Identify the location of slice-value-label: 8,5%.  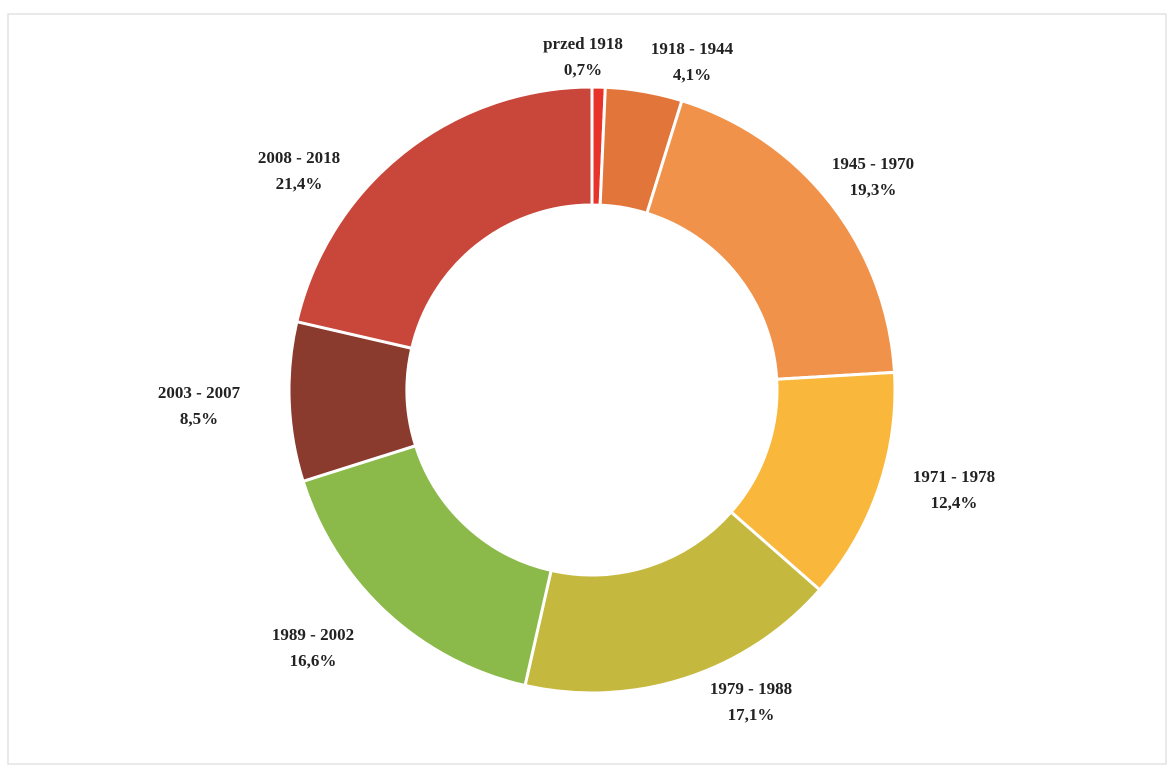
(199, 418).